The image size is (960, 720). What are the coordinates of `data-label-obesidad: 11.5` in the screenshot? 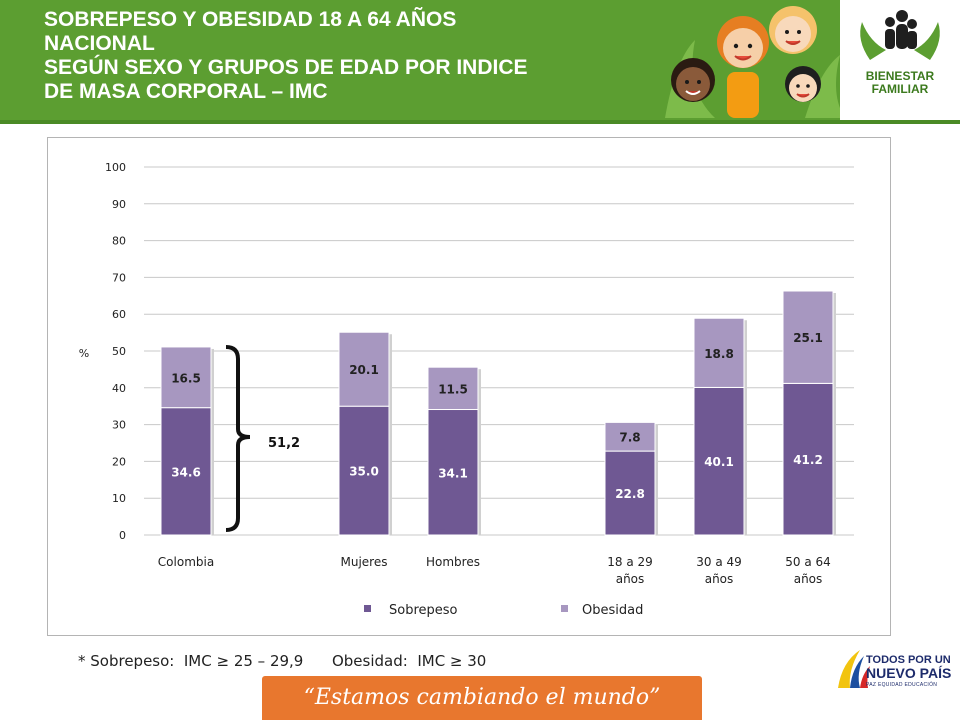 It's located at (453, 389).